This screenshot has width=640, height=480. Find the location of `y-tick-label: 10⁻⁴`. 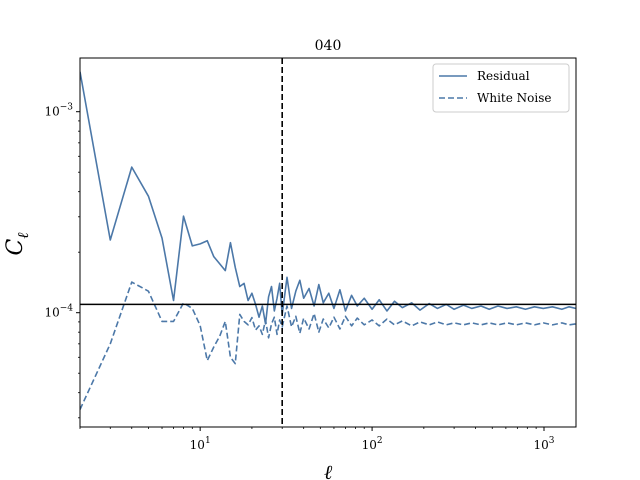

y-tick-label: 10⁻⁴ is located at coordinates (58, 312).